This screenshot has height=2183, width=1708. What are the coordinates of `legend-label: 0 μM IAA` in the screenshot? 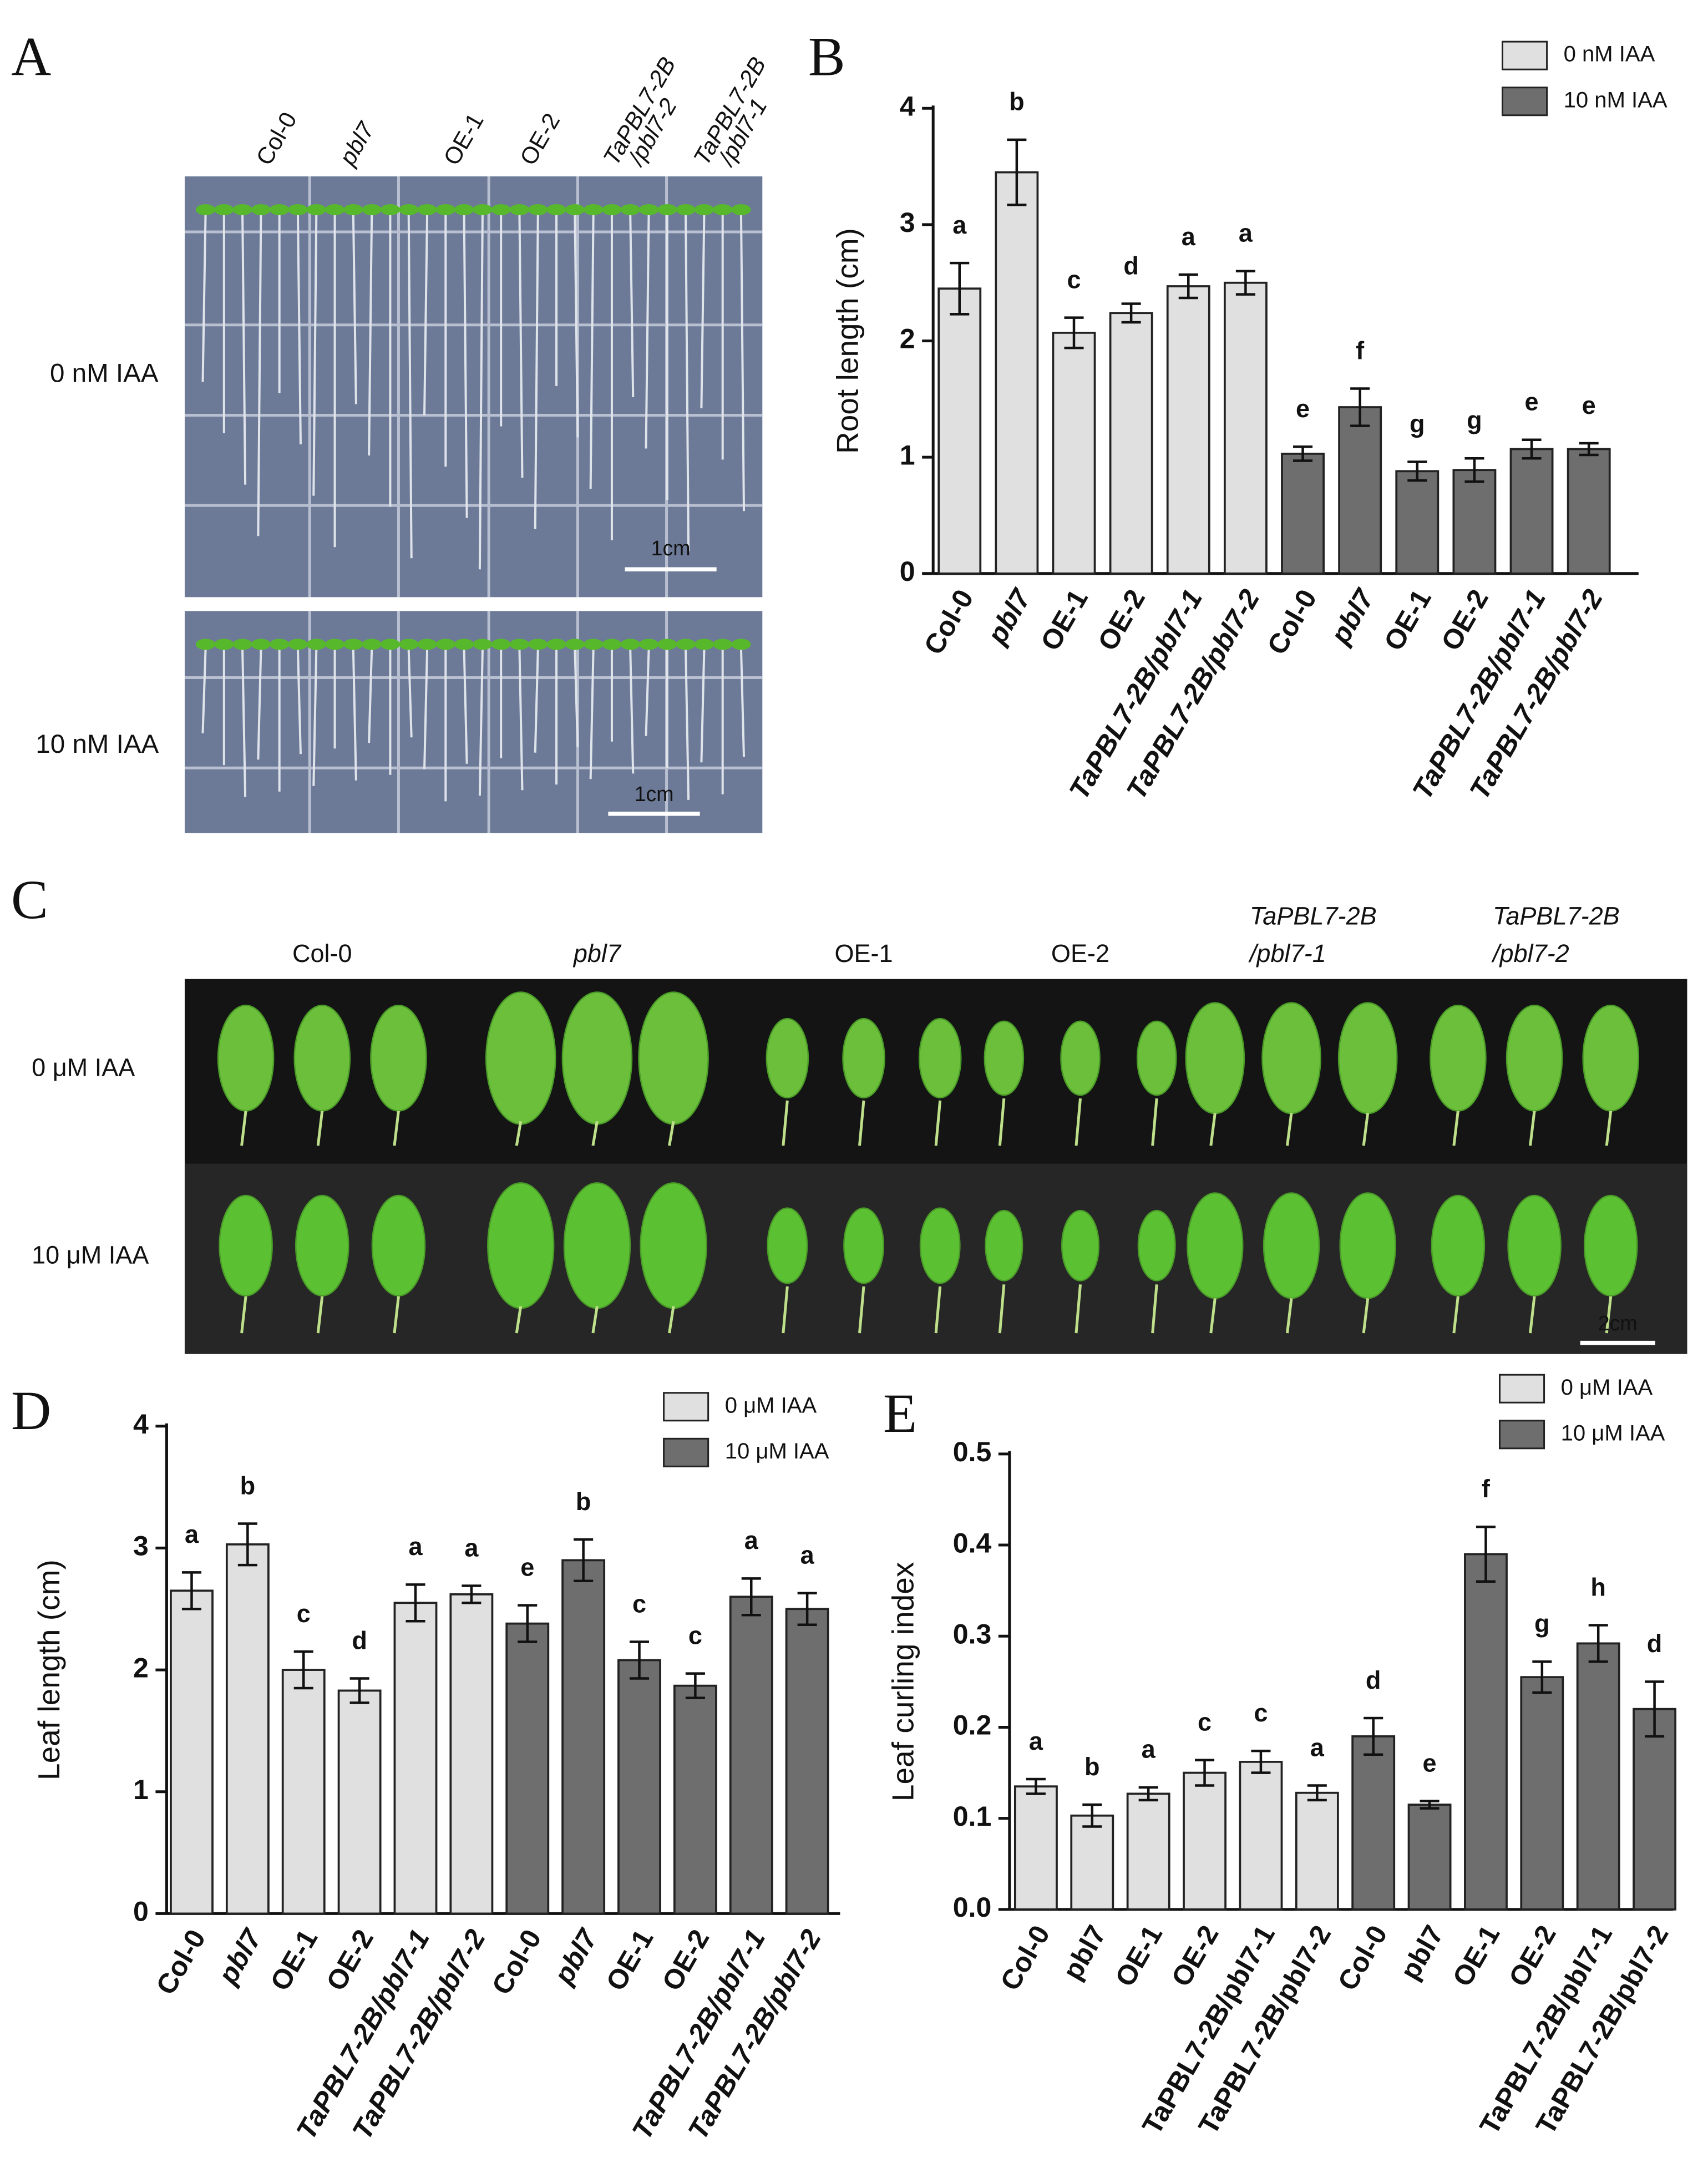 It's located at (771, 1405).